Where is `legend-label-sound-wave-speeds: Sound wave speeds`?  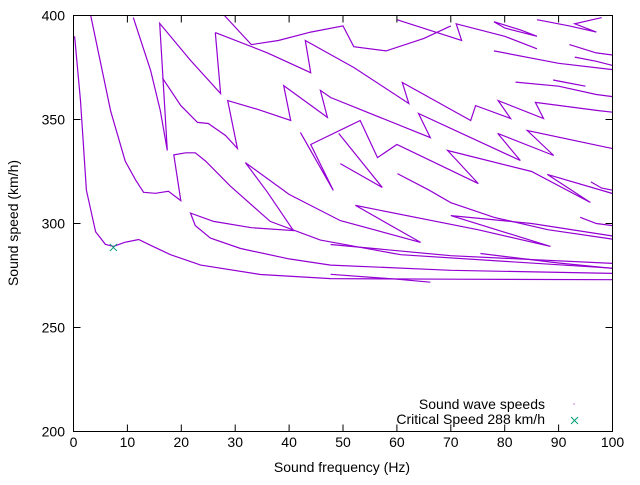 legend-label-sound-wave-speeds: Sound wave speeds is located at coordinates (482, 404).